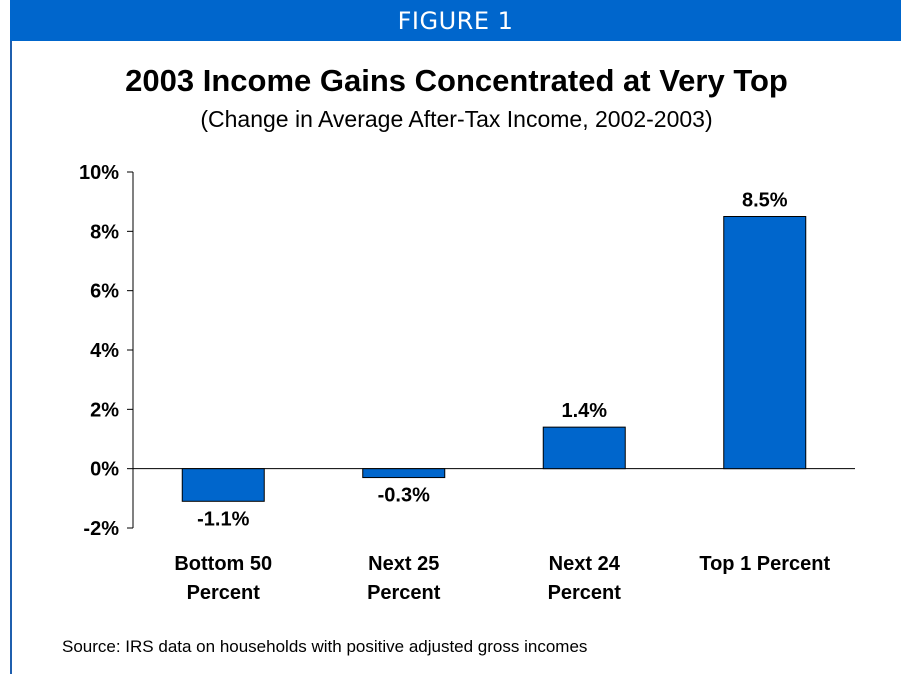 Image resolution: width=901 pixels, height=674 pixels. Describe the element at coordinates (11, 357) in the screenshot. I see `frame-left-rule` at that location.